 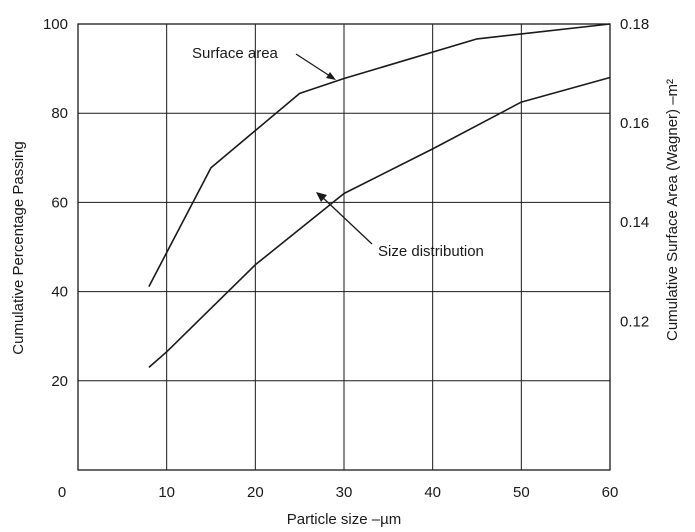 What do you see at coordinates (521, 492) in the screenshot?
I see `x-tick-label-50: 50` at bounding box center [521, 492].